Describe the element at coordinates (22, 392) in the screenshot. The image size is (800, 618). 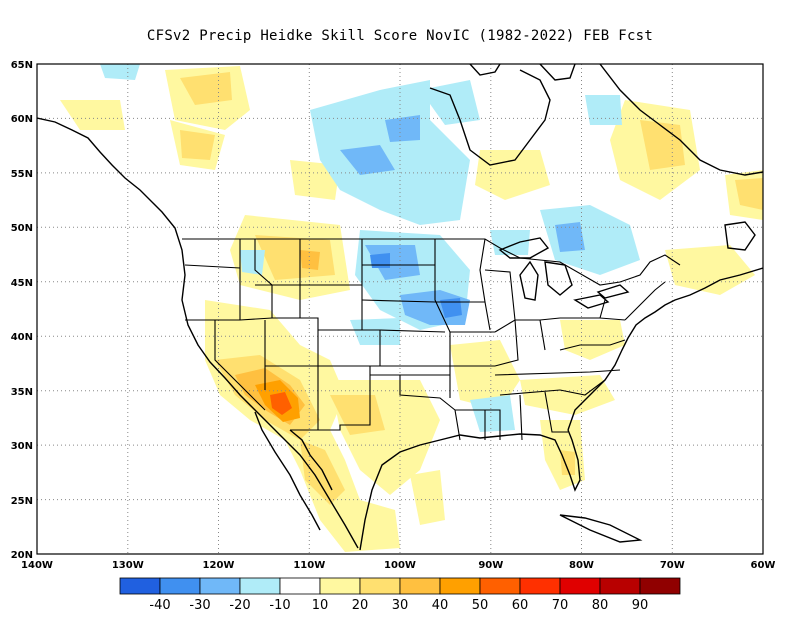
I see `lat-label-35n: 35N` at that location.